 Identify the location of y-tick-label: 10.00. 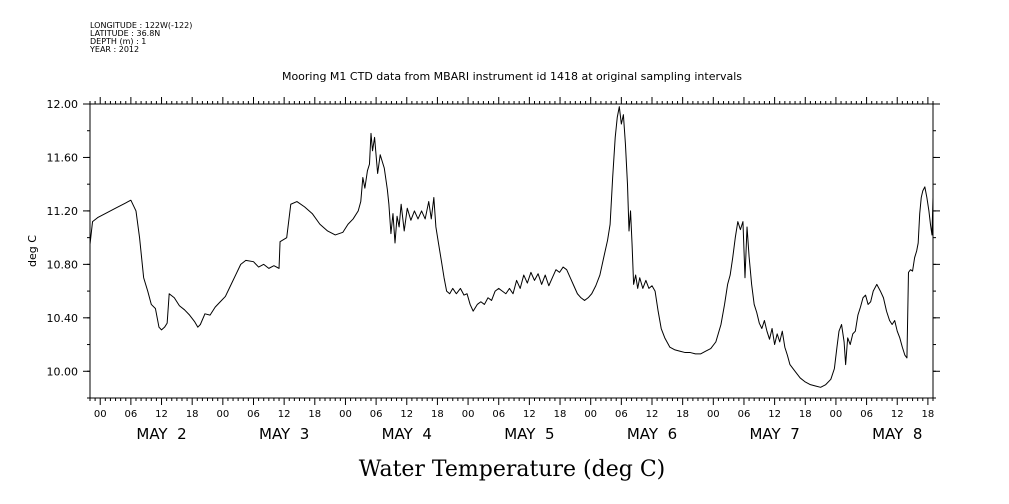
(63, 371).